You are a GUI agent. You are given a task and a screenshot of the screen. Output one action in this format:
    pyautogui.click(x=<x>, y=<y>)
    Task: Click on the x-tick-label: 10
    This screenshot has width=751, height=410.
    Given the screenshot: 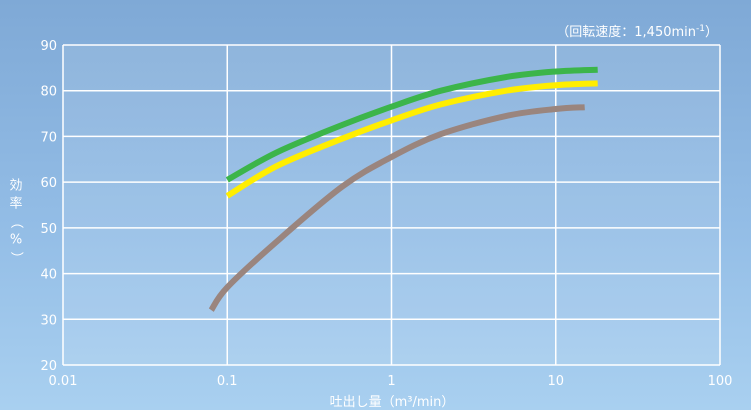 What is the action you would take?
    pyautogui.click(x=555, y=381)
    